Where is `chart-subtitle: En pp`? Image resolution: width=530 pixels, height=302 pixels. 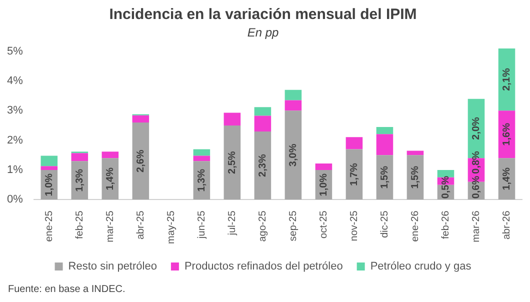
chart-subtitle: En pp is located at coordinates (263, 33).